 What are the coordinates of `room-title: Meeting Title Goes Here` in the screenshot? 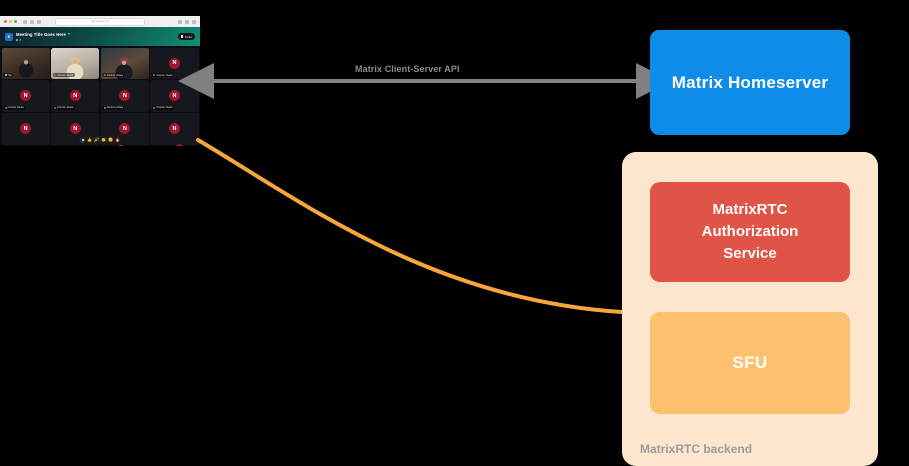 It's located at (43, 34).